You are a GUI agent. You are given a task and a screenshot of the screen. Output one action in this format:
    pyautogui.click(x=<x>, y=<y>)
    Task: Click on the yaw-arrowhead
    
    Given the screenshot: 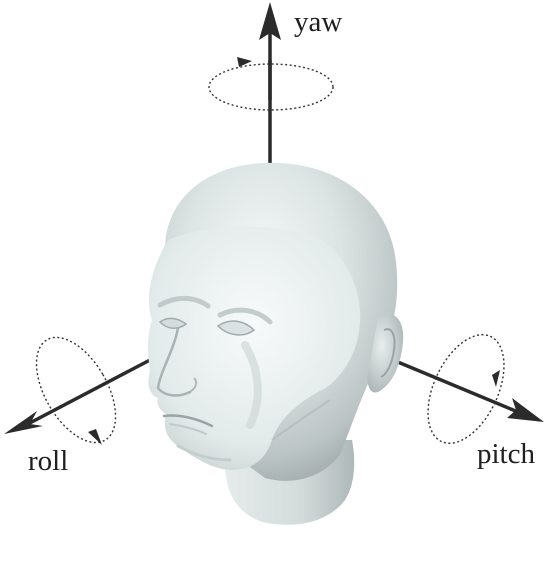 What is the action you would take?
    pyautogui.click(x=270, y=21)
    